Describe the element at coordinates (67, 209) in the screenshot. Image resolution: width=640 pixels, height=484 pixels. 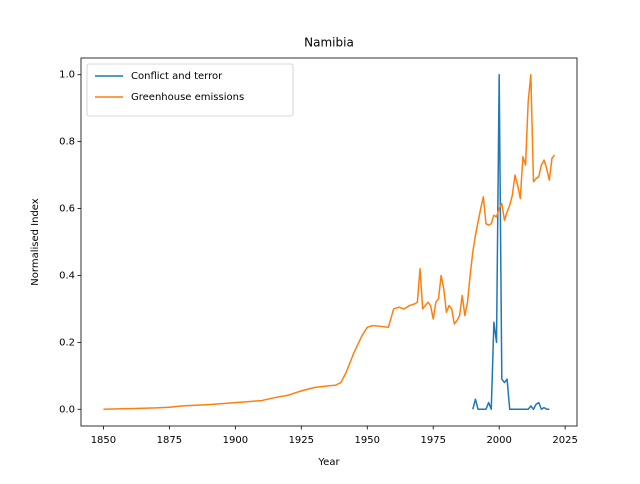
I see `y-tick-label: 0.6` at that location.